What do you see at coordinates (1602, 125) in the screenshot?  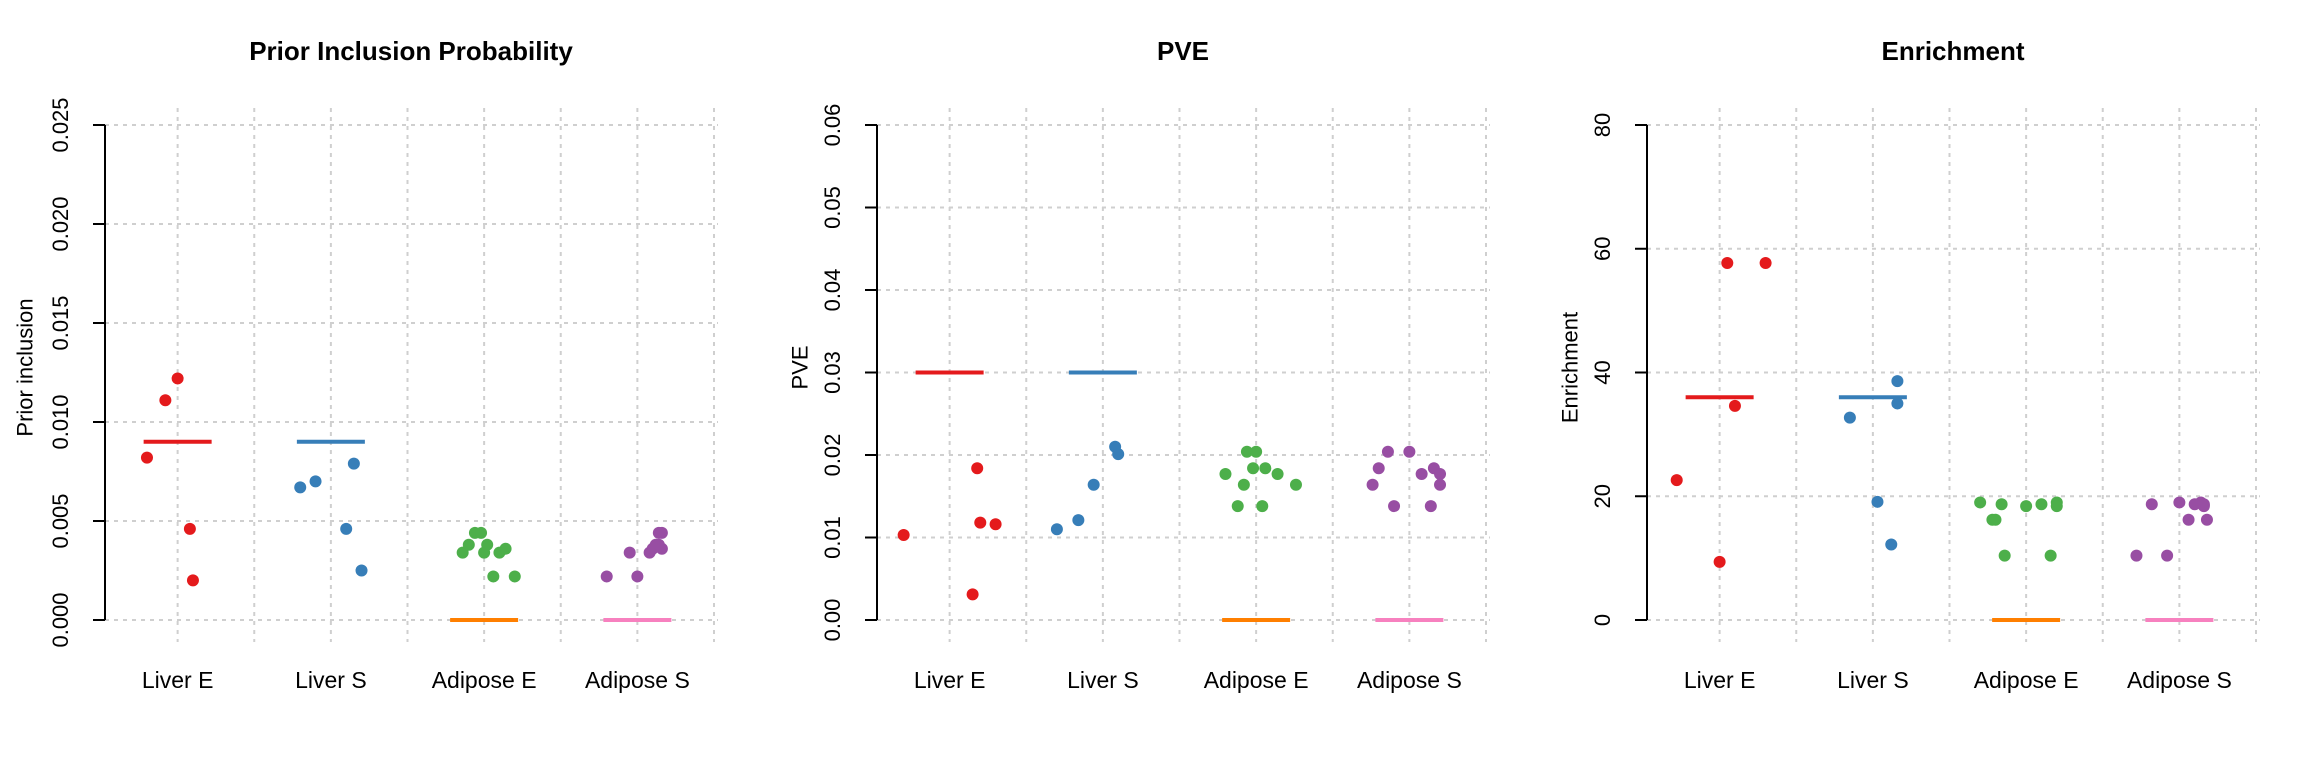 I see `y-tick-label: 80` at bounding box center [1602, 125].